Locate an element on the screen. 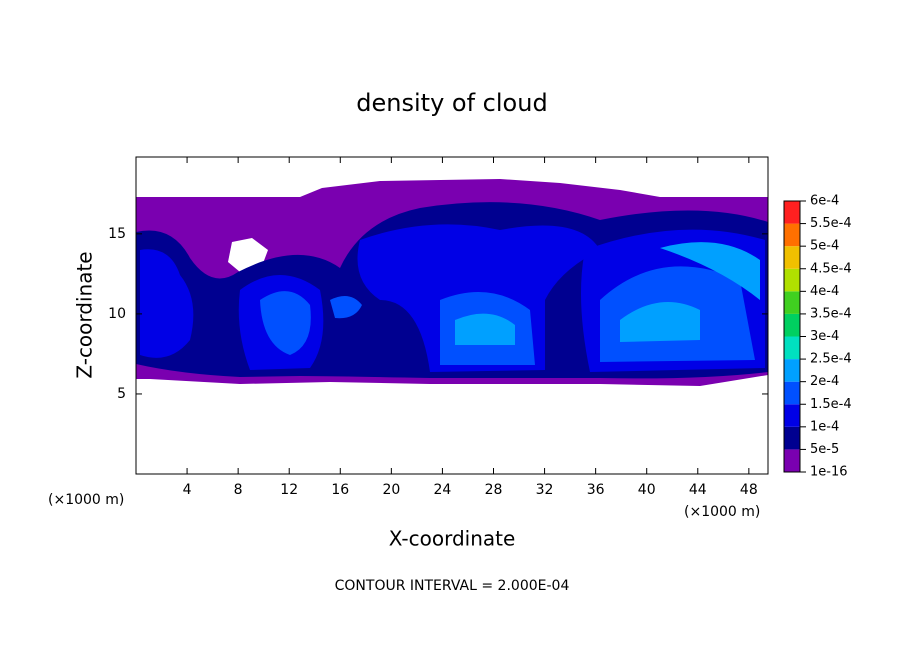 The image size is (904, 654). colorbar-label: 2e-4 is located at coordinates (824, 381).